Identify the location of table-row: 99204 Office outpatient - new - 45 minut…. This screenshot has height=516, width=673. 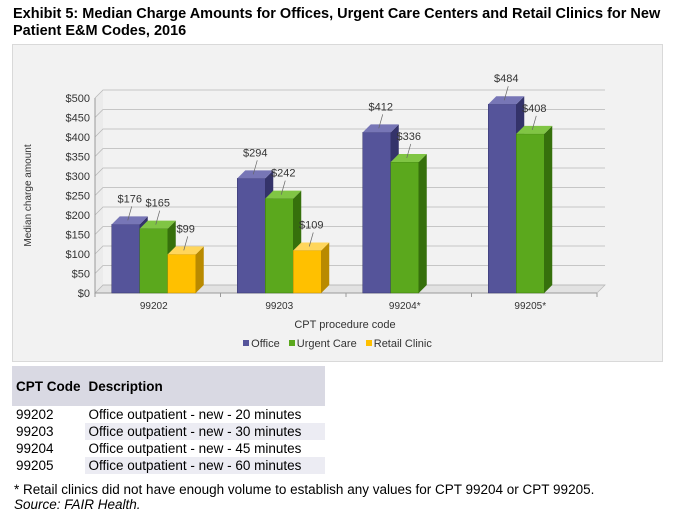
(168, 448).